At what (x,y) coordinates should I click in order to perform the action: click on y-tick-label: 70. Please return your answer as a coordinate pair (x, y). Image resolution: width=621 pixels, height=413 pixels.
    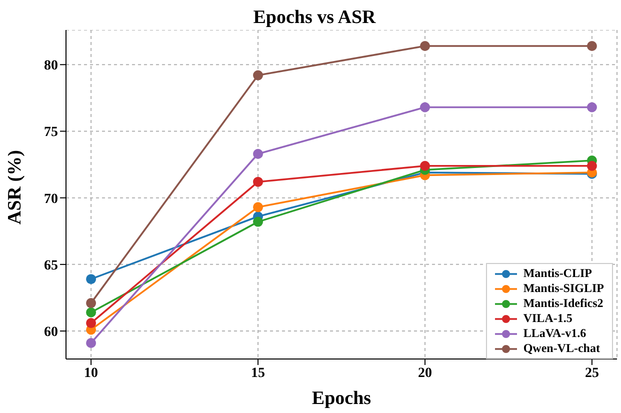
    Looking at the image, I should click on (51, 199).